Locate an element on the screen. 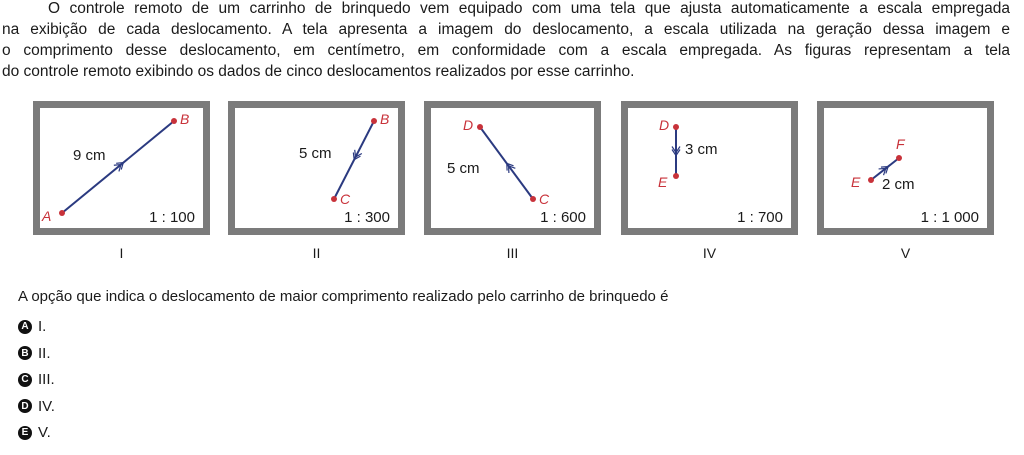 This screenshot has height=455, width=1024. option-a: A I. is located at coordinates (32, 326).